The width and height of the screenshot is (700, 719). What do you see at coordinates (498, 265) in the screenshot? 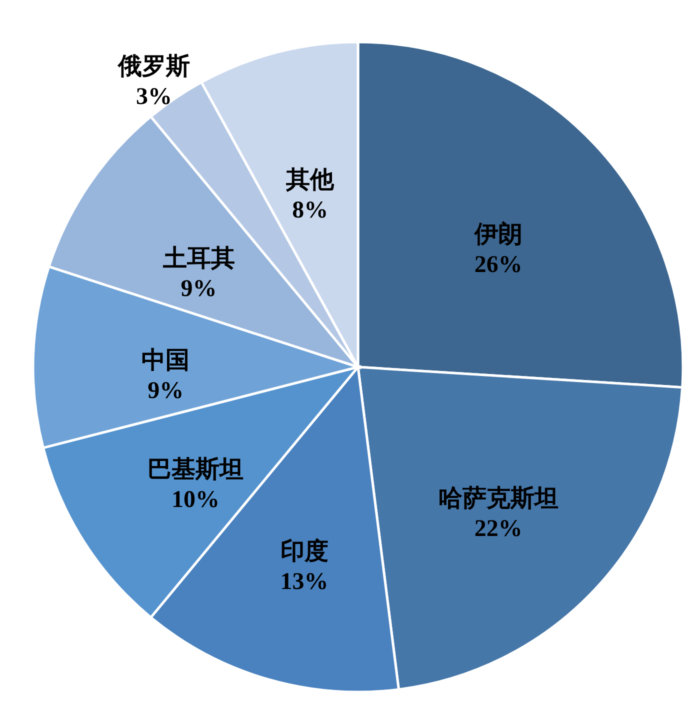
I see `data-label: 26%` at bounding box center [498, 265].